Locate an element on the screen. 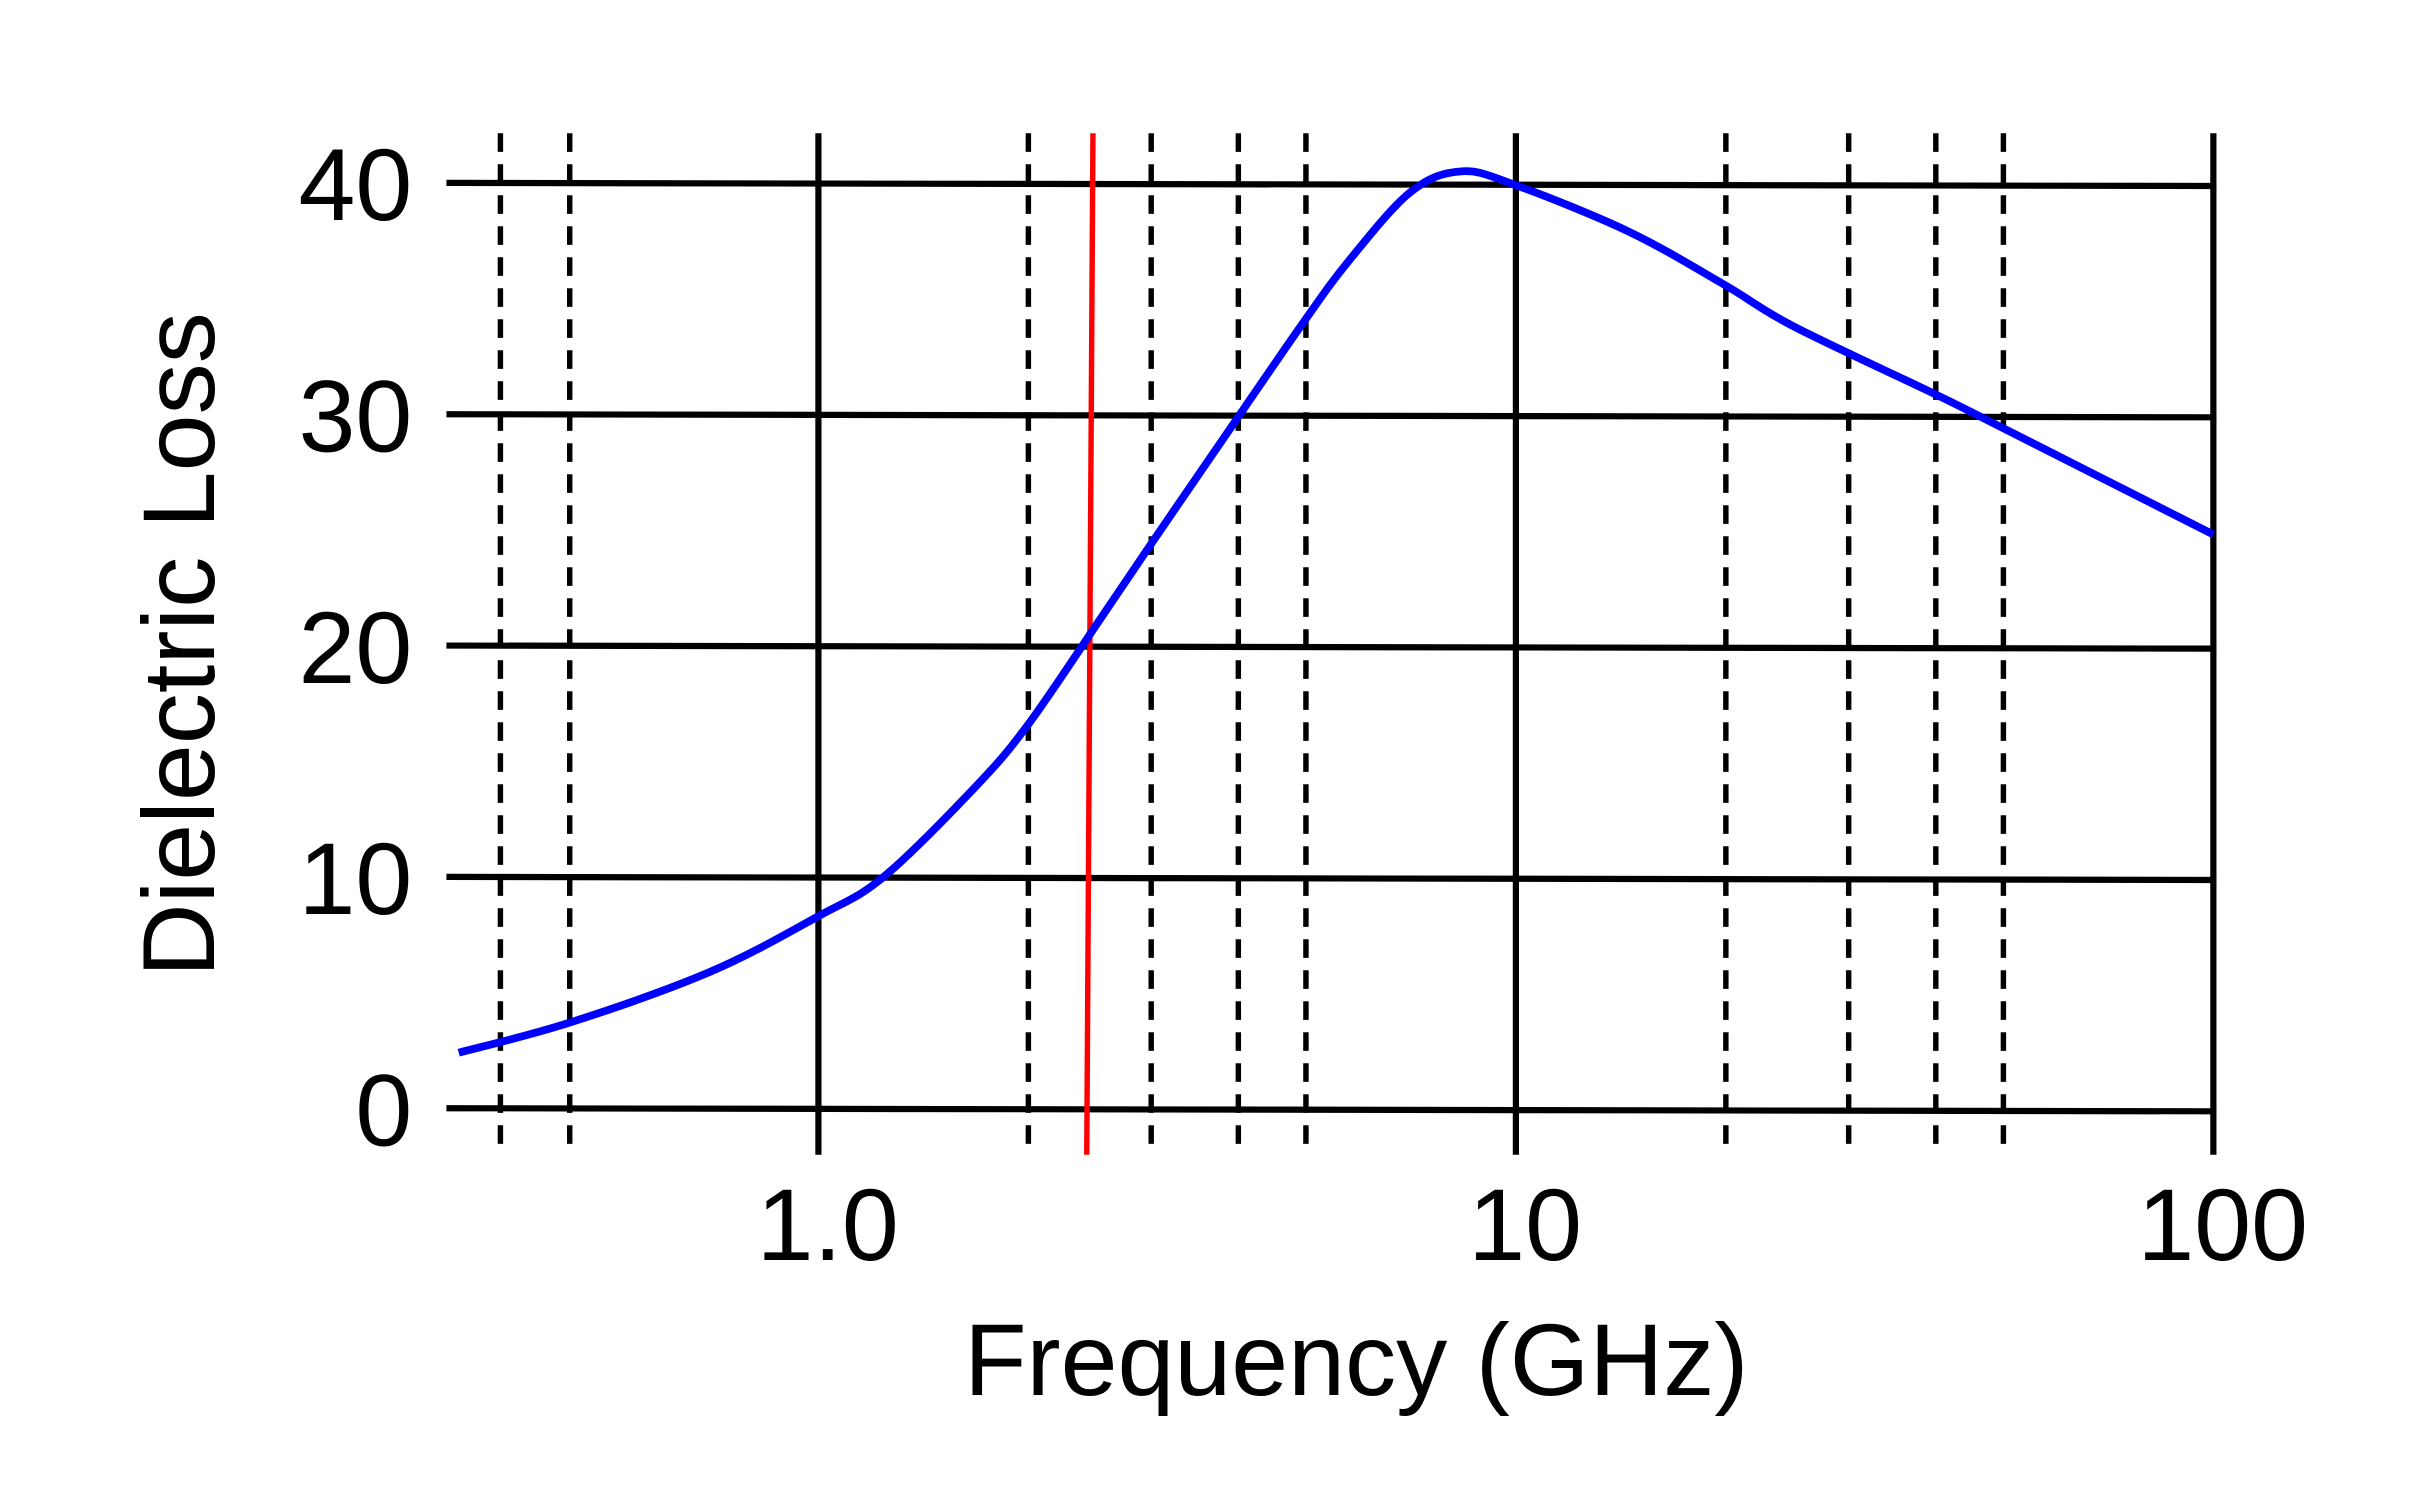 Image resolution: width=2418 pixels, height=1505 pixels. x-tick-labels: 1.0 10 100 is located at coordinates (1532, 1224).